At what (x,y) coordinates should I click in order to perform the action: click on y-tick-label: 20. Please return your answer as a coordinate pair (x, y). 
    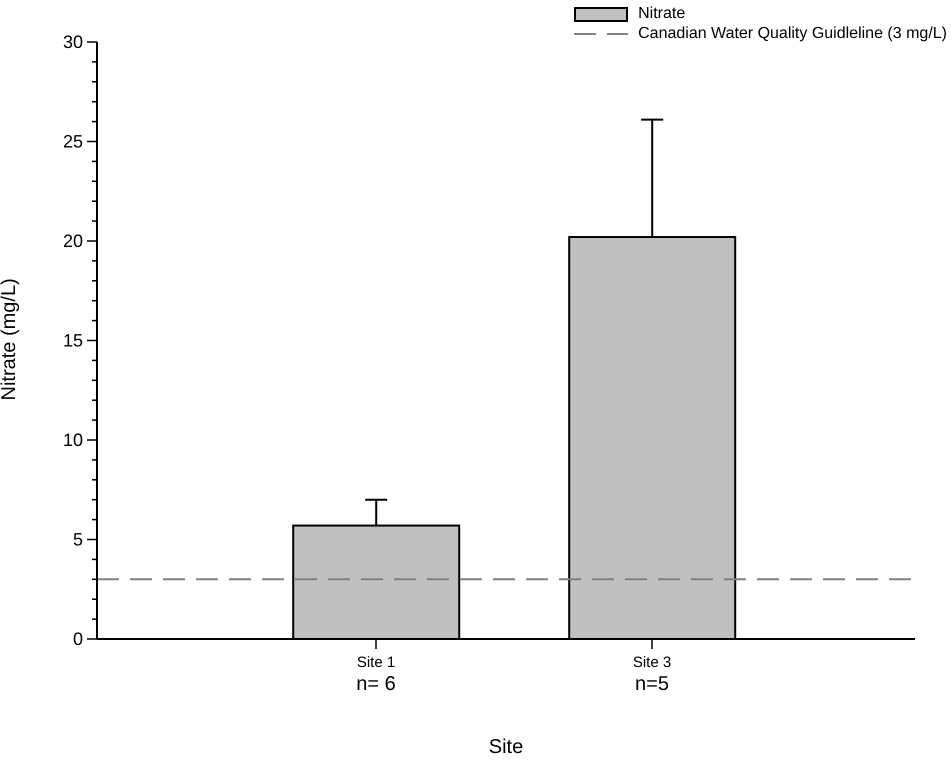
    Looking at the image, I should click on (72, 241).